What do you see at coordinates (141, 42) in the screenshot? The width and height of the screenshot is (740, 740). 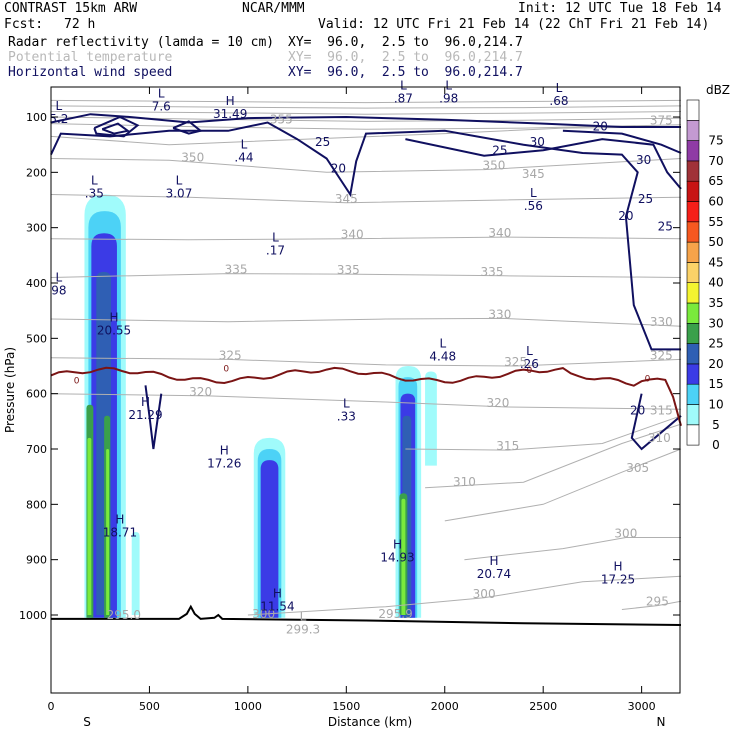 I see `field-radar-name: Radar reflectivity (lamda = 10 cm)` at bounding box center [141, 42].